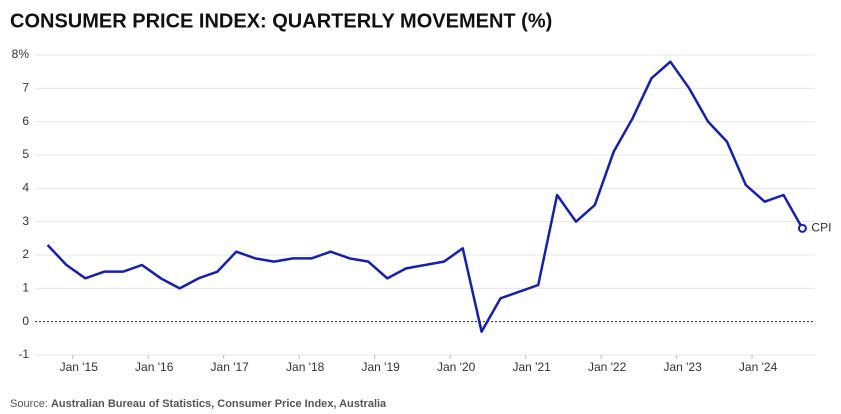 This screenshot has width=841, height=414. I want to click on y-tick-label: 0, so click(25, 321).